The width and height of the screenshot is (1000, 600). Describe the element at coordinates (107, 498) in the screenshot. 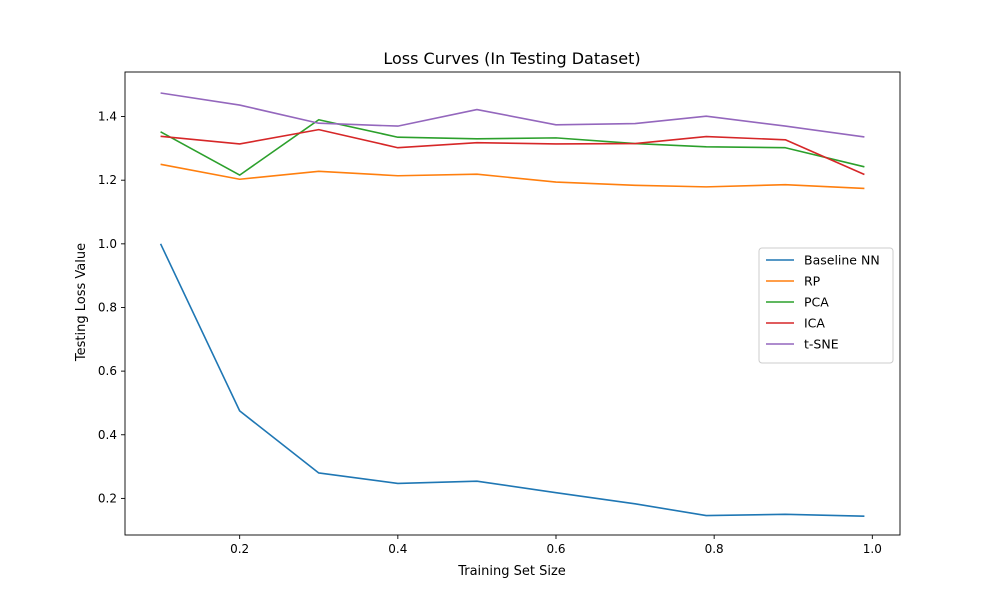

I see `y-tick-label-0: 0.2` at that location.